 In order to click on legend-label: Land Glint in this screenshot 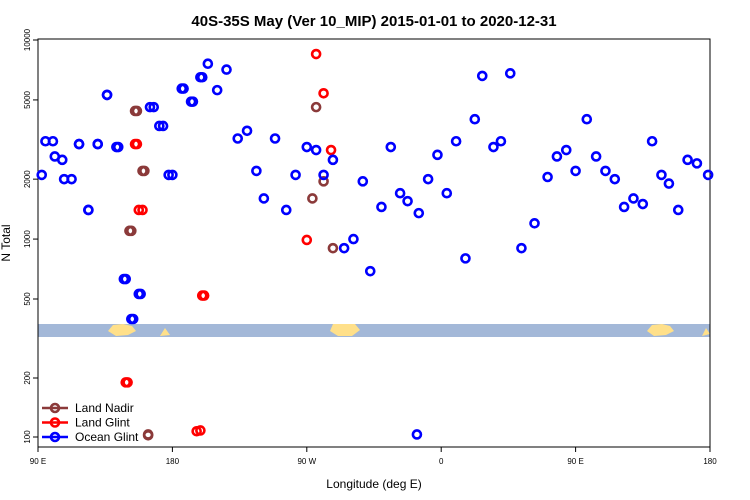, I will do `click(102, 423)`.